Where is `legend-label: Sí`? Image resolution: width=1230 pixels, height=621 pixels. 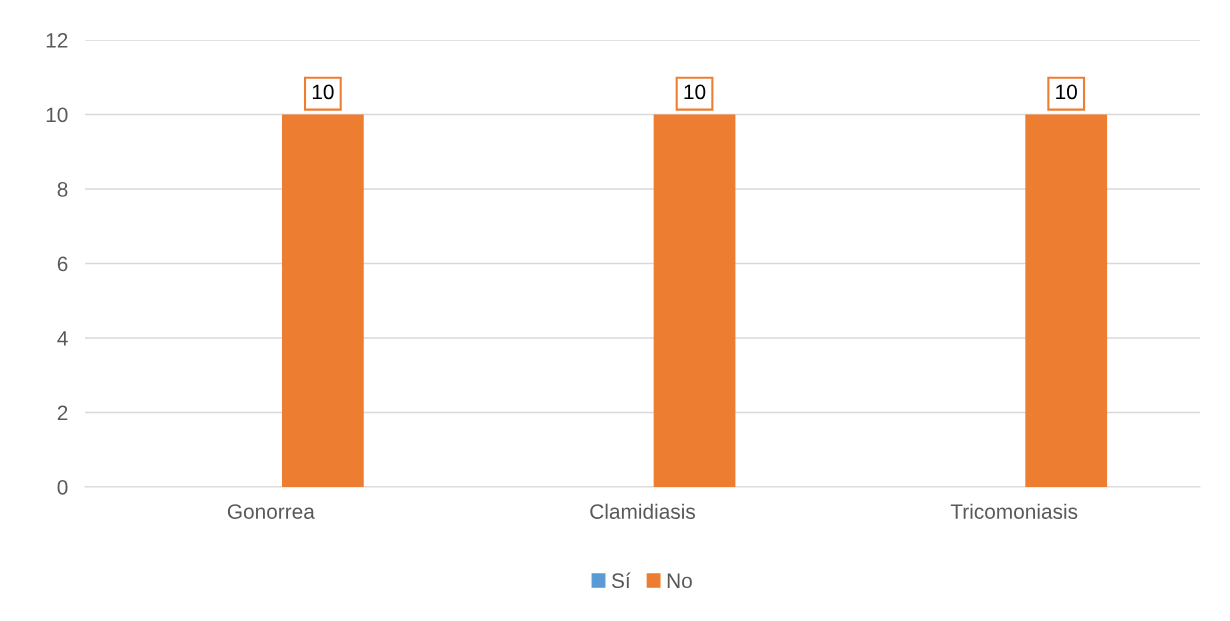
legend-label: Sí is located at coordinates (621, 580).